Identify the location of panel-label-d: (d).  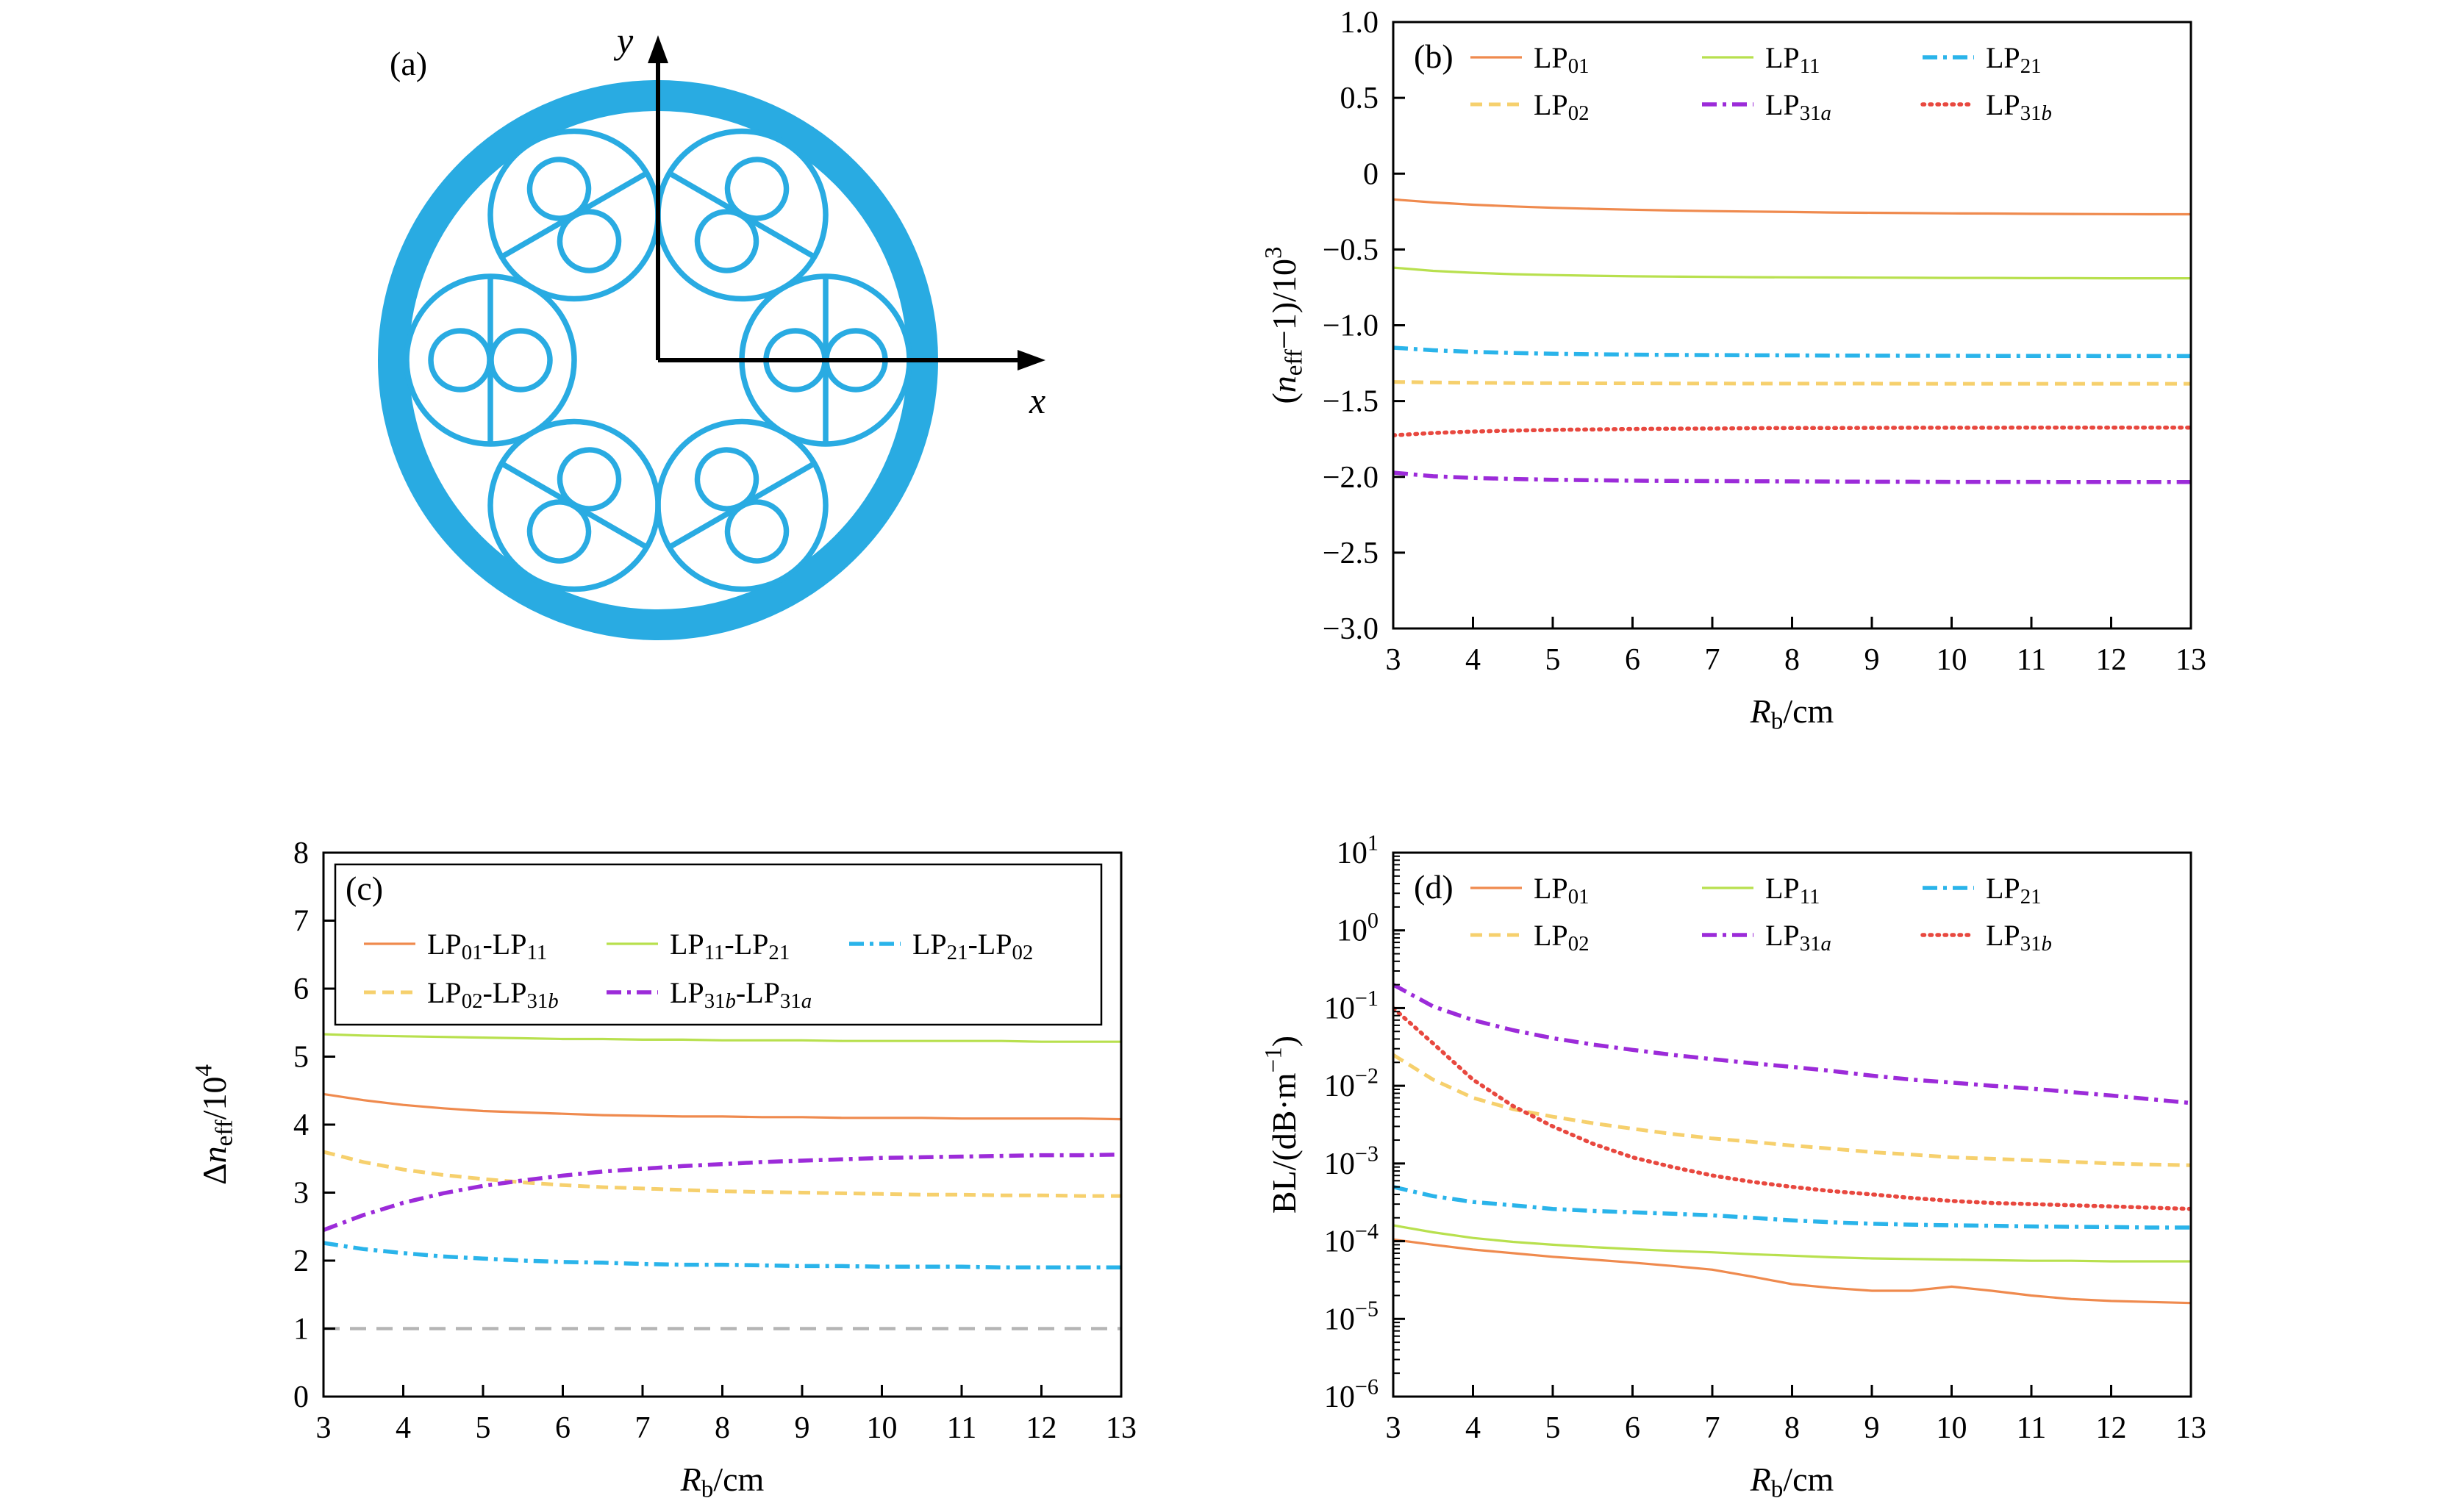
(1434, 887).